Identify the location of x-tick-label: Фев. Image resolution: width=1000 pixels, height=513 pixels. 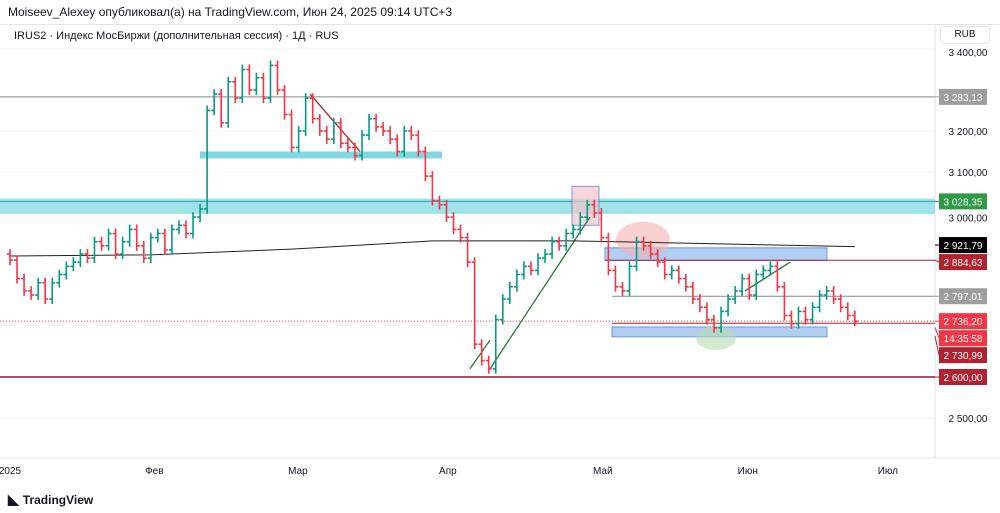
(154, 471).